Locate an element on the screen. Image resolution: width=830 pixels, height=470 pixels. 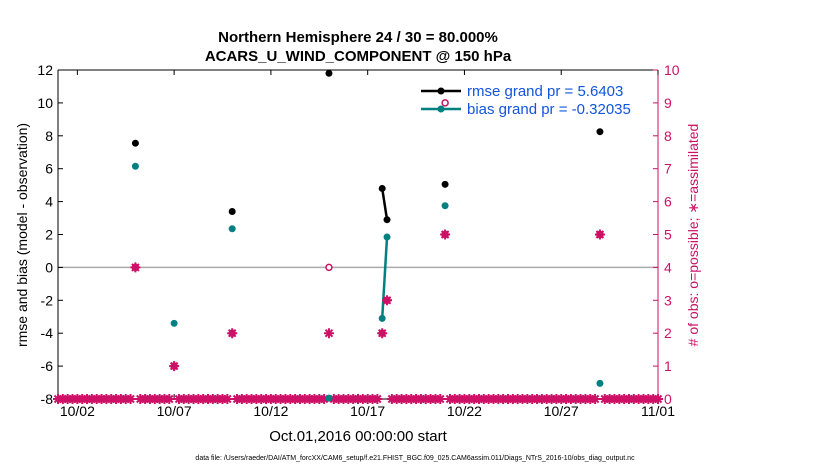
x-tick-label: 10/12 is located at coordinates (270, 411).